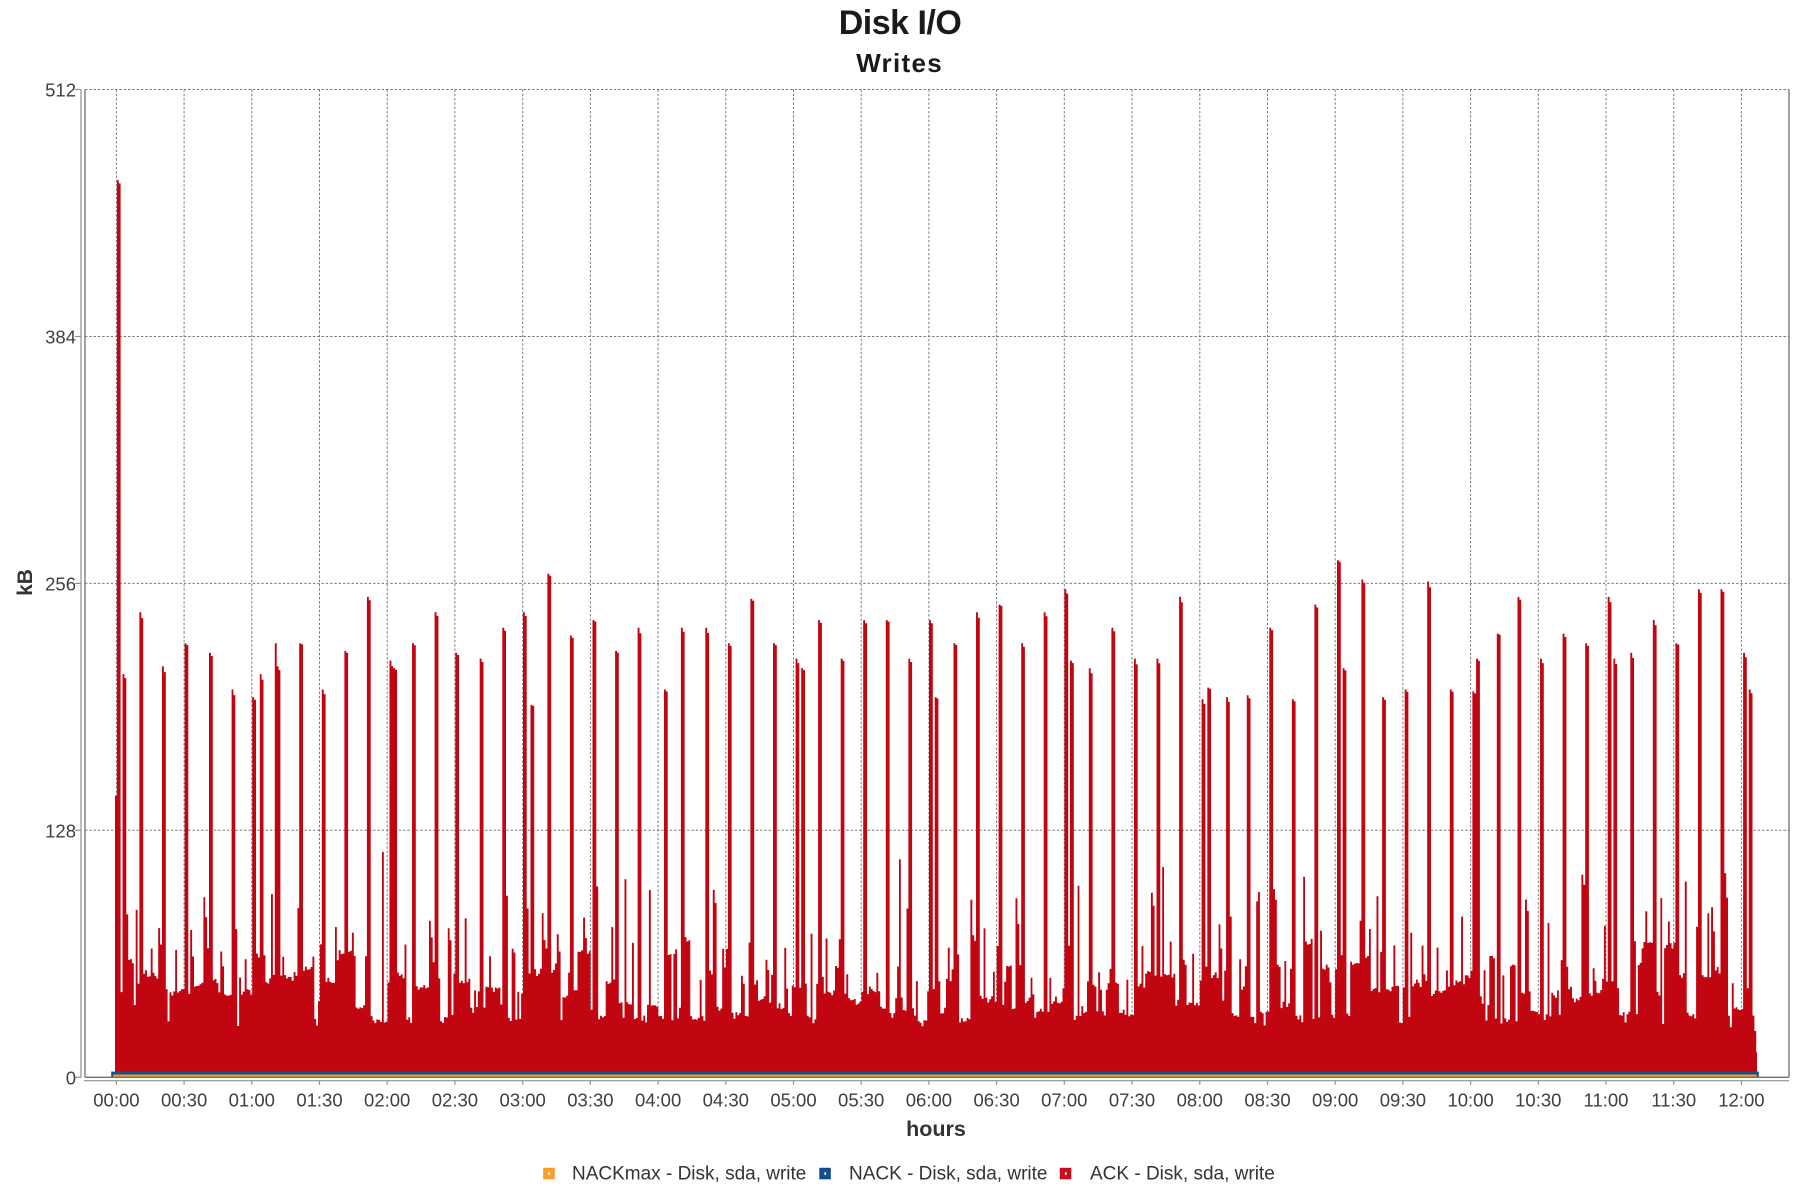 The image size is (1800, 1200). Describe the element at coordinates (936, 1129) in the screenshot. I see `svg-text: hours` at that location.